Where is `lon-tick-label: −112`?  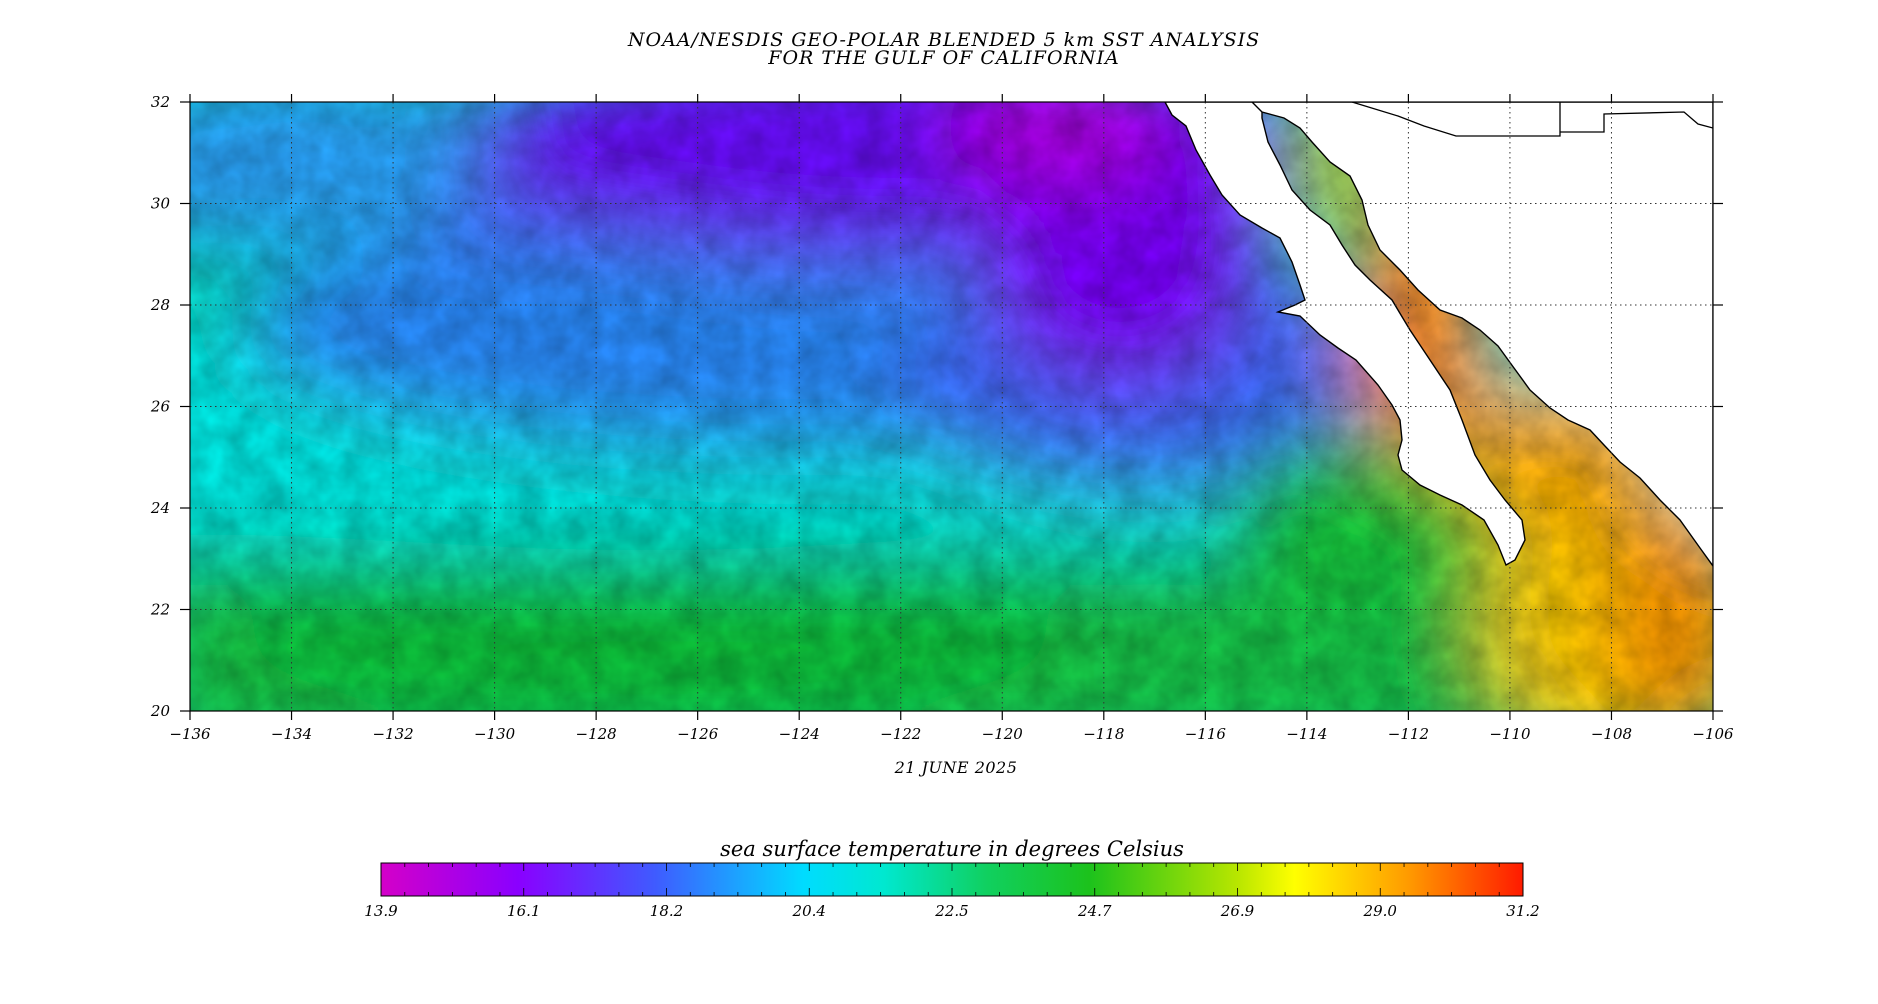
lon-tick-label: −112 is located at coordinates (1408, 734).